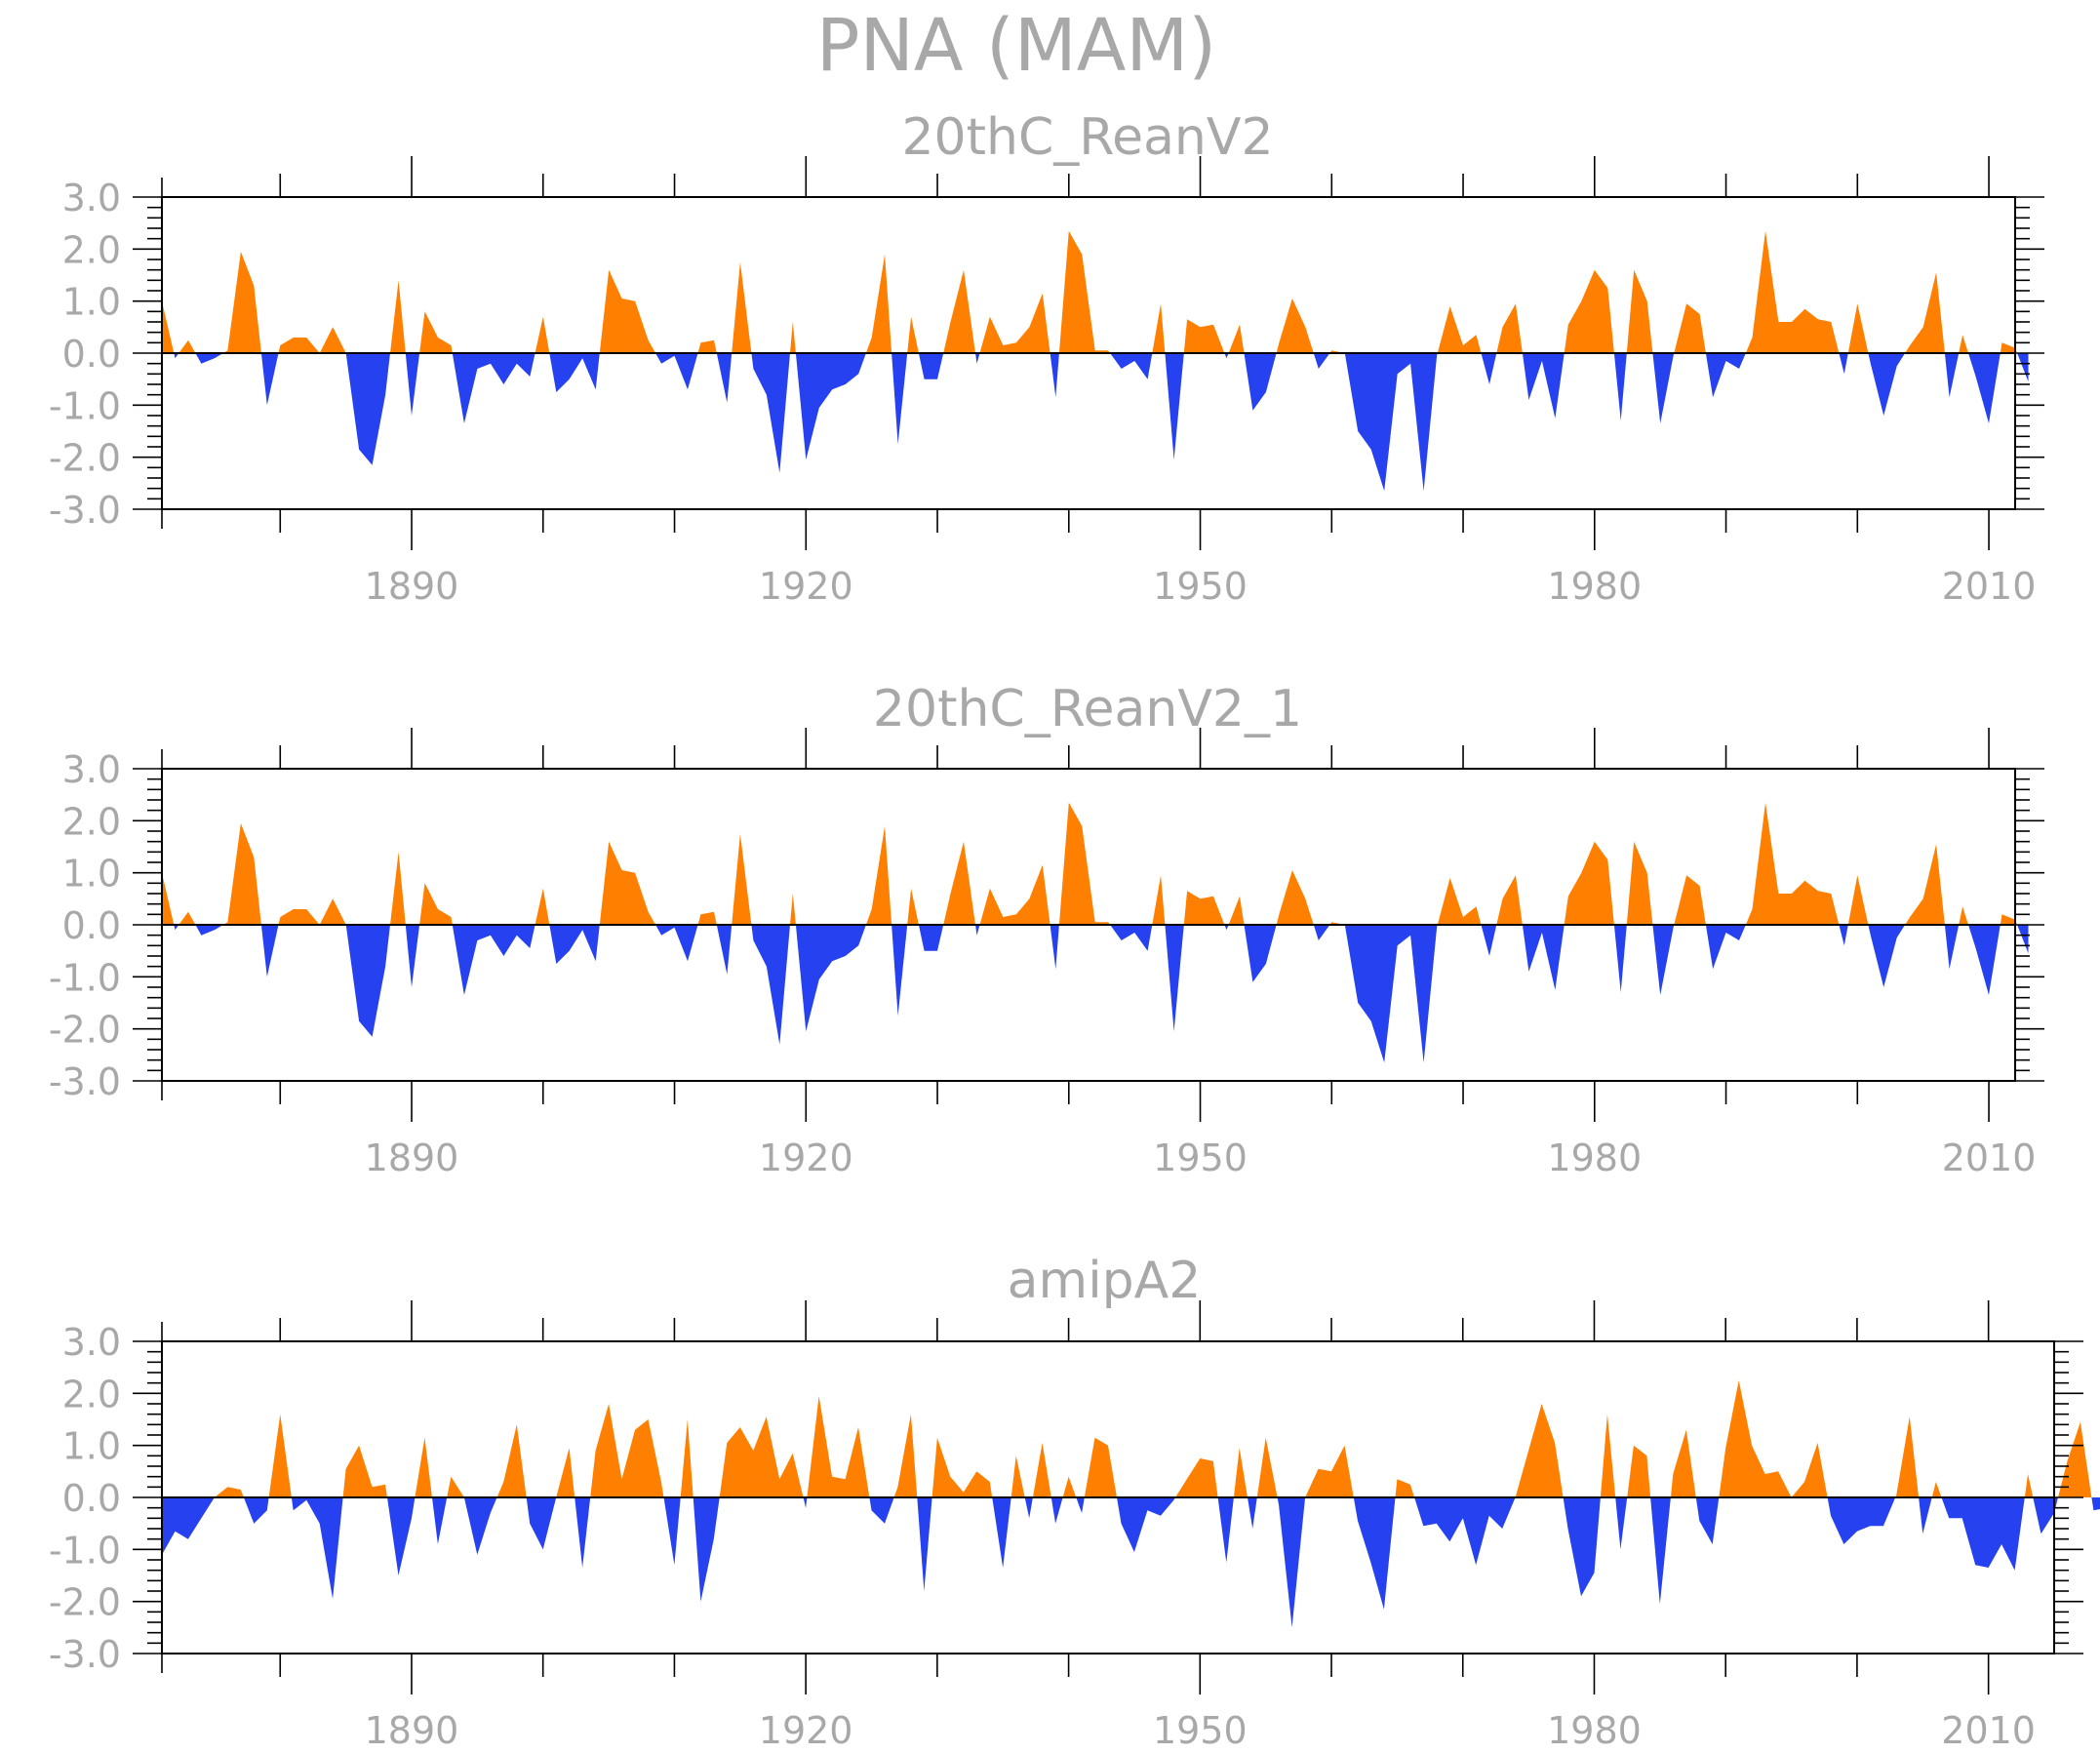 The width and height of the screenshot is (2100, 1754). What do you see at coordinates (412, 586) in the screenshot?
I see `x-tick-label: 1890` at bounding box center [412, 586].